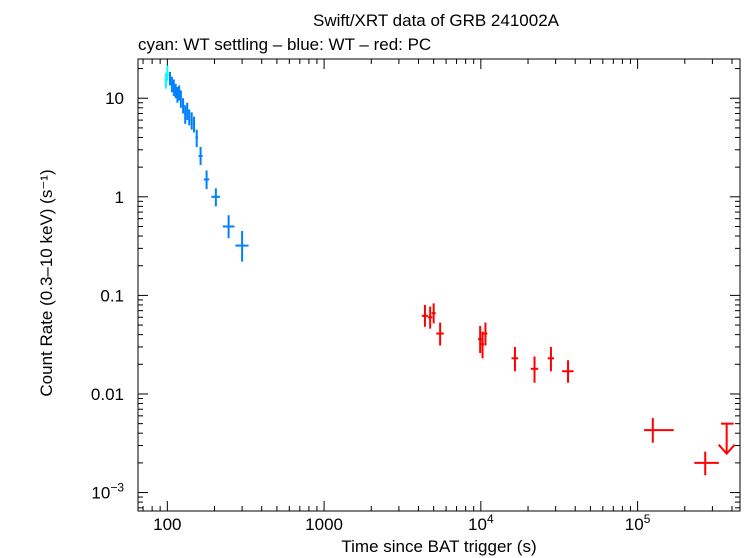  What do you see at coordinates (46, 282) in the screenshot?
I see `y-axis-label: Count Rate (0.3–10 keV) (s⁻¹)` at bounding box center [46, 282].